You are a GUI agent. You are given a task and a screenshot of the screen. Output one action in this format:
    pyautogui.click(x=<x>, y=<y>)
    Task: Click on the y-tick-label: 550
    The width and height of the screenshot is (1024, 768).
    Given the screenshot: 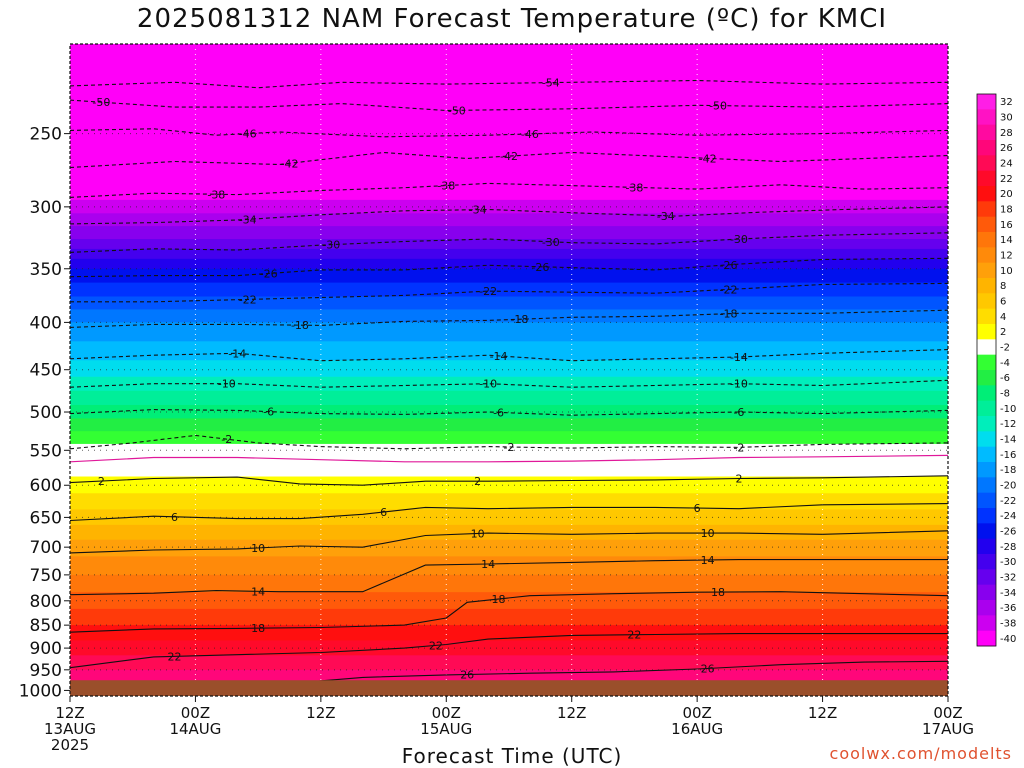 What is the action you would take?
    pyautogui.click(x=46, y=451)
    